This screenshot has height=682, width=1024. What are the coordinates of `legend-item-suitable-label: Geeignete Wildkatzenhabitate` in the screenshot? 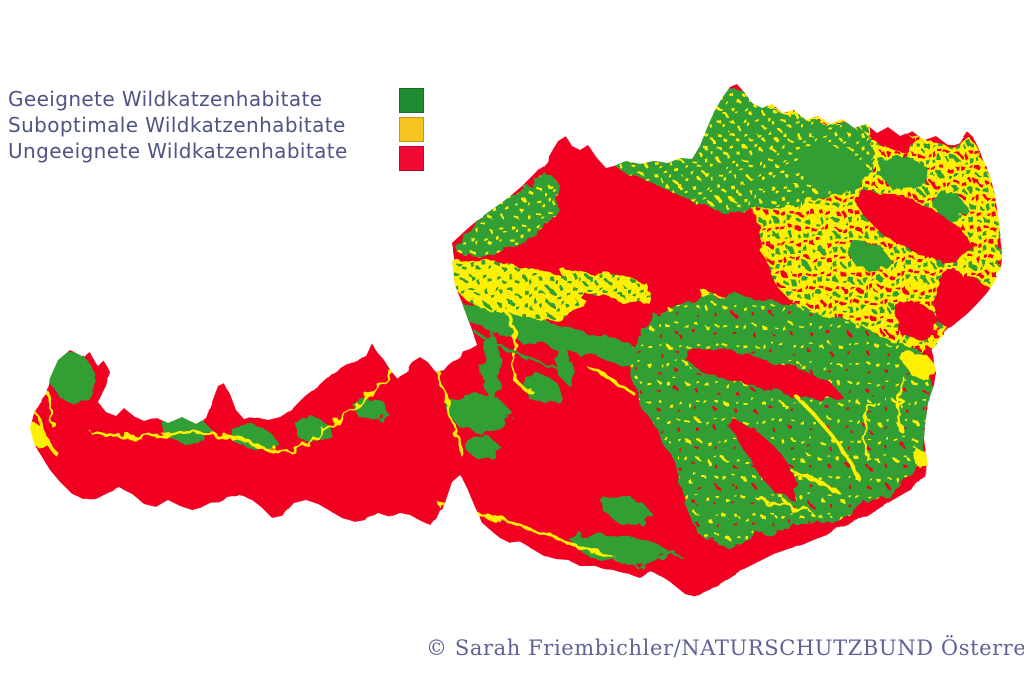 It's located at (165, 99).